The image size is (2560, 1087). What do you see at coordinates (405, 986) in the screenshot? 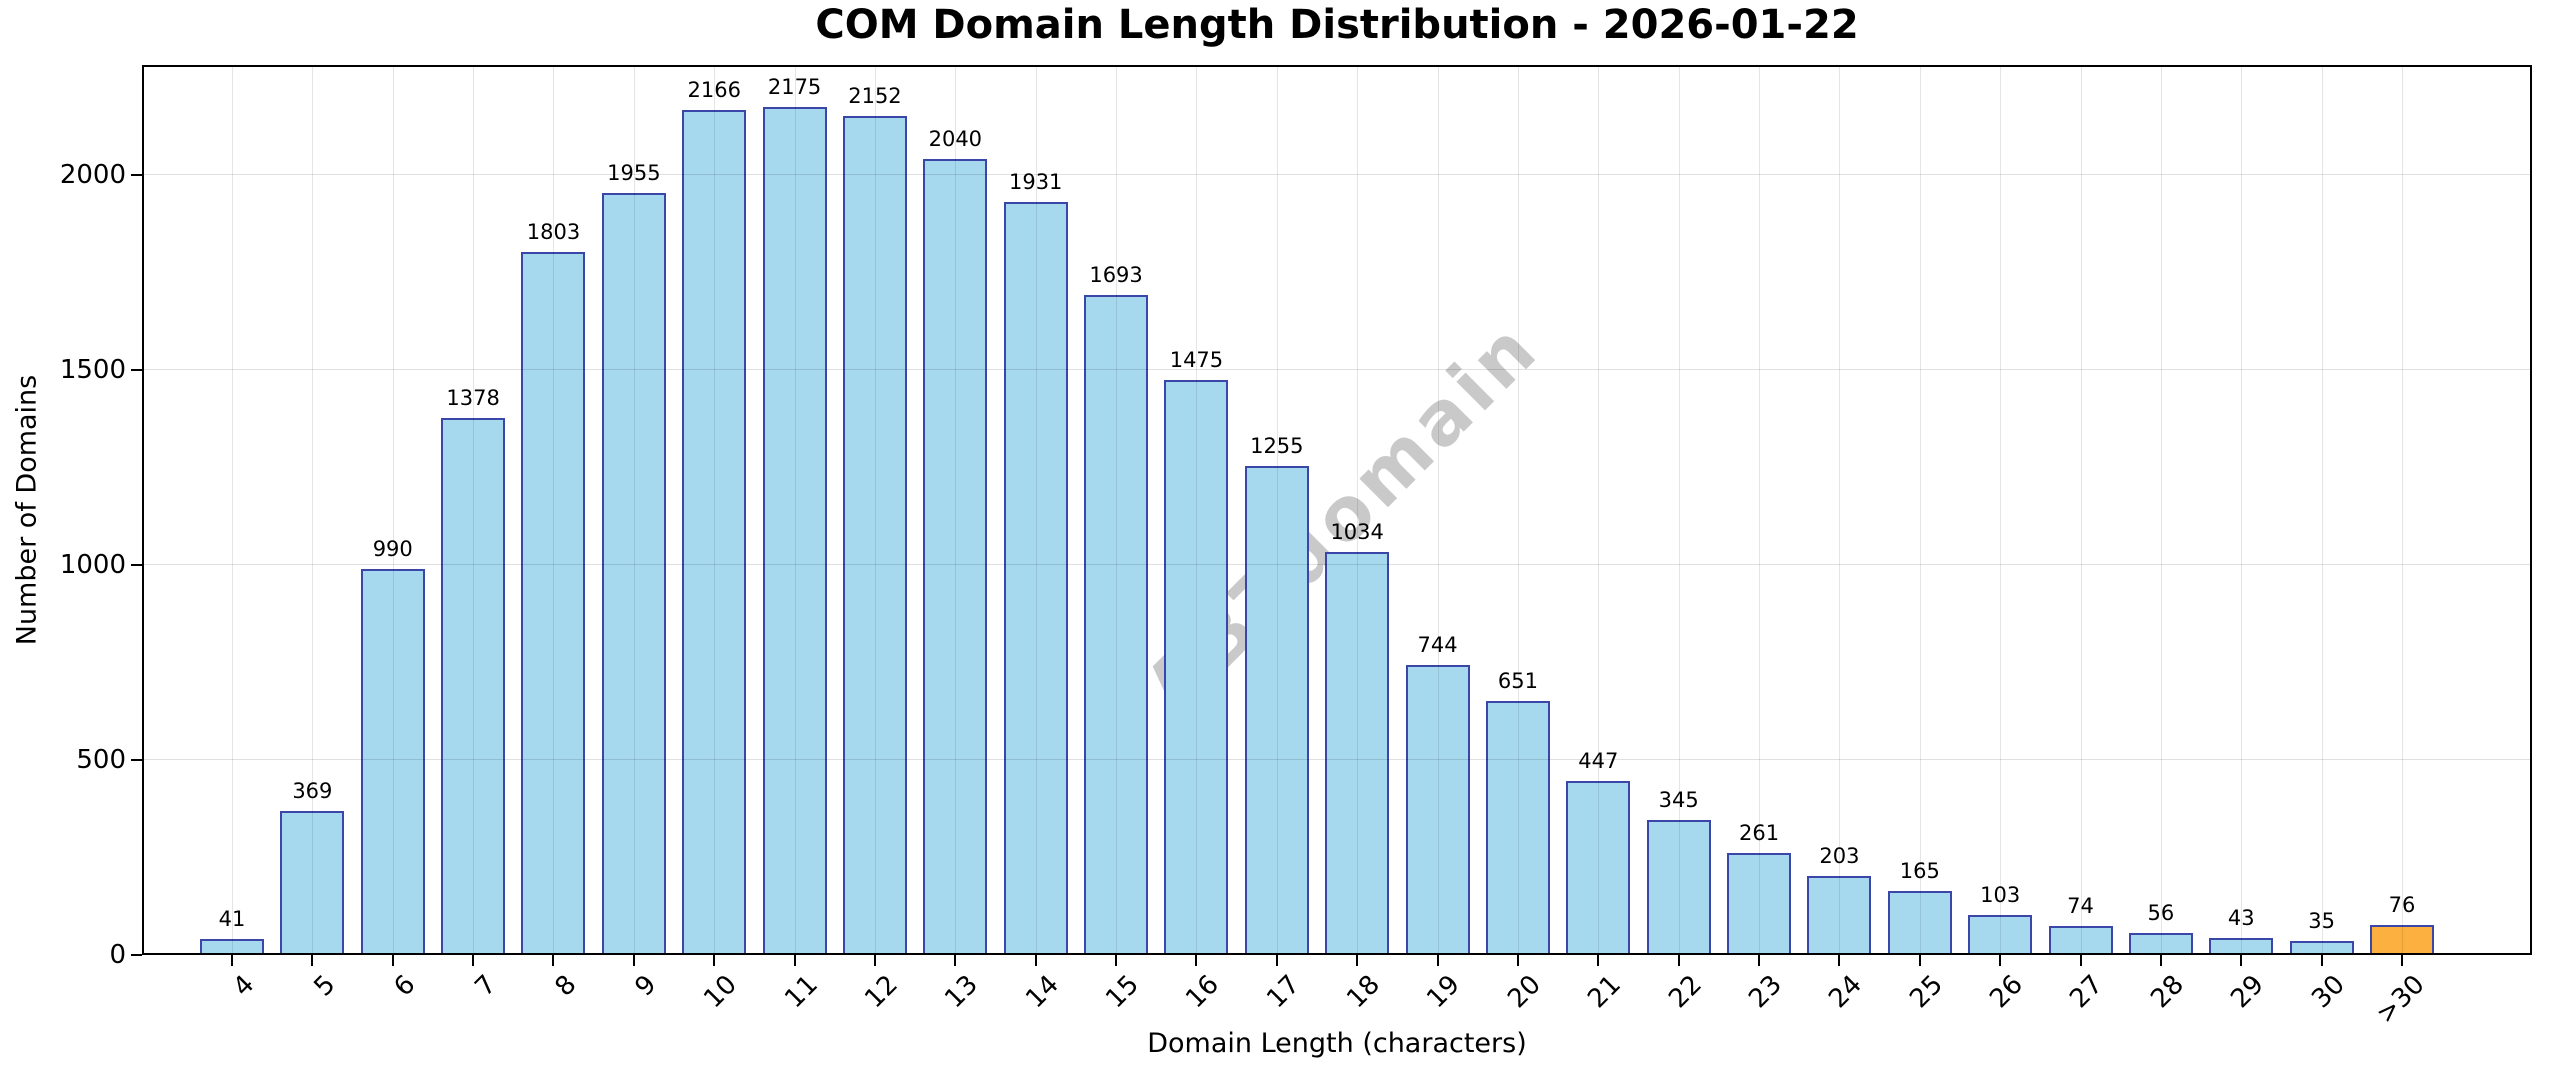
I see `x-tick-label: 6` at bounding box center [405, 986].